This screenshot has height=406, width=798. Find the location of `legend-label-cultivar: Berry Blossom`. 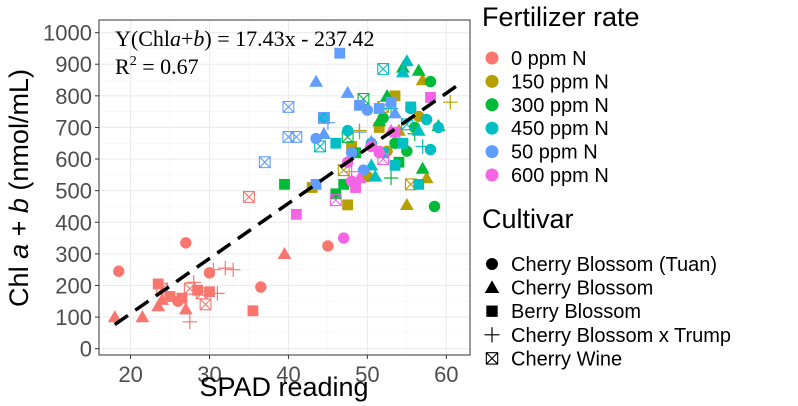

legend-label-cultivar: Berry Blossom is located at coordinates (576, 312).